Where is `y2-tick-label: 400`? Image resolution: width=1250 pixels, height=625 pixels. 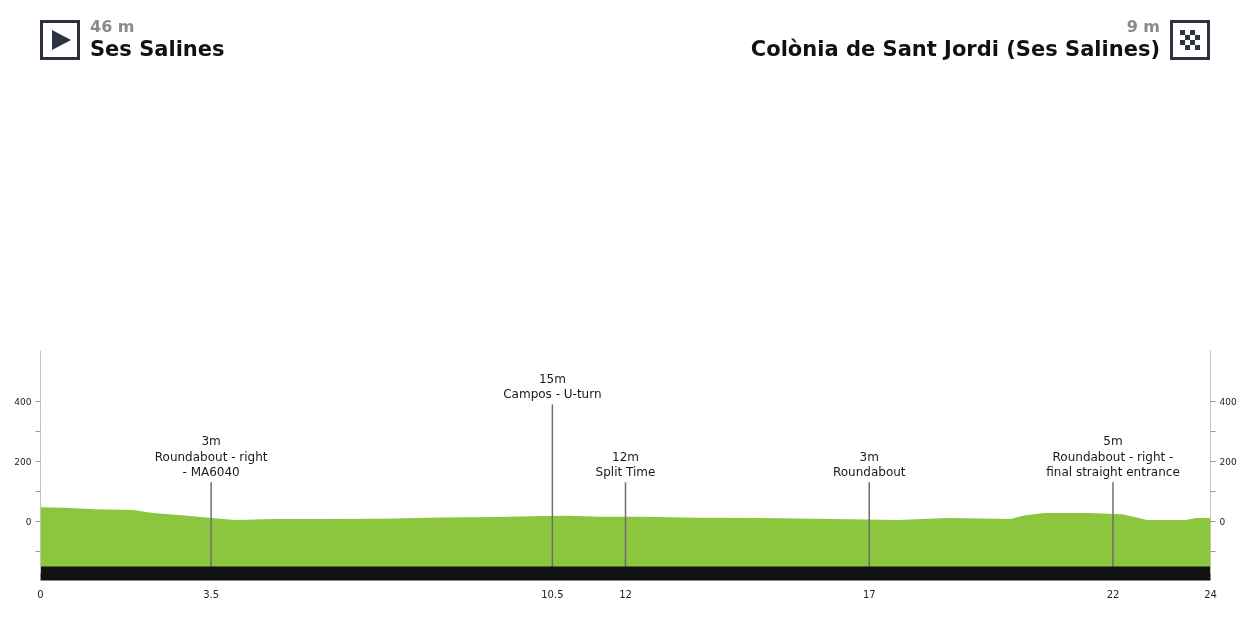
y2-tick-label: 400 is located at coordinates (1228, 401).